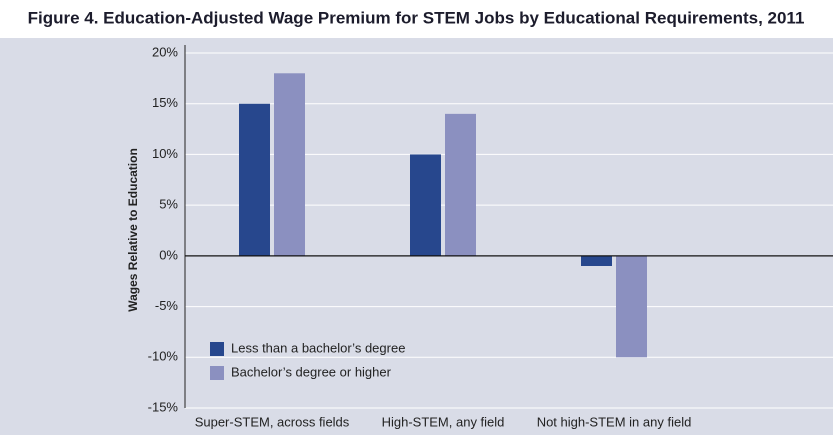  What do you see at coordinates (133, 230) in the screenshot?
I see `y-axis-label: Wages Relative to Education` at bounding box center [133, 230].